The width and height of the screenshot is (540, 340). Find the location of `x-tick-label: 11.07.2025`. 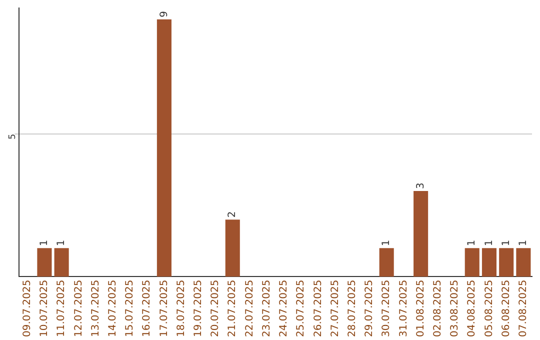

x-tick-label: 11.07.2025 is located at coordinates (62, 309).